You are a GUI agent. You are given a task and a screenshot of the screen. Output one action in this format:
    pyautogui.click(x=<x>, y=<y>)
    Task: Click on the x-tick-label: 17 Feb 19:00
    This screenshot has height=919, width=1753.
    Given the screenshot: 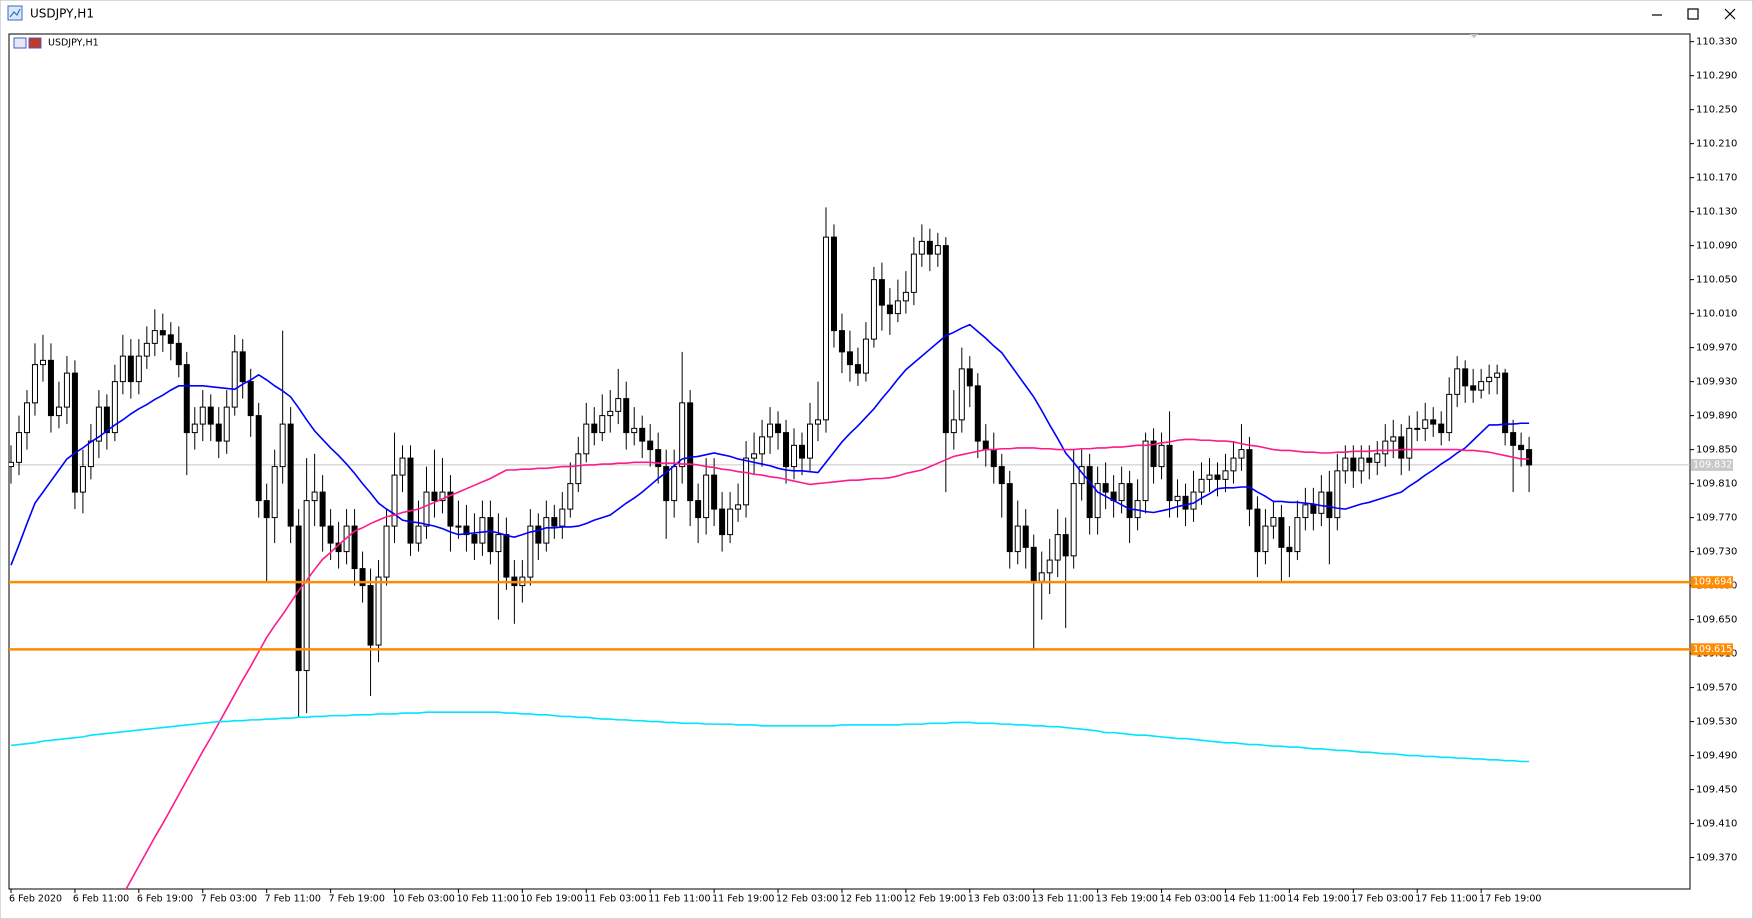 What is the action you would take?
    pyautogui.click(x=1510, y=899)
    